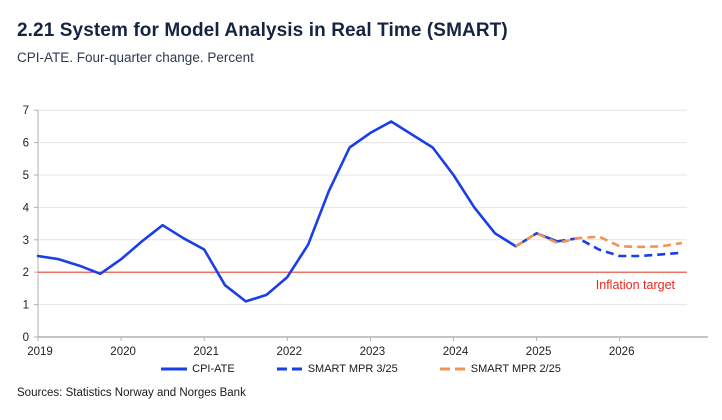 The height and width of the screenshot is (420, 722). I want to click on svg-text: 0, so click(26, 338).